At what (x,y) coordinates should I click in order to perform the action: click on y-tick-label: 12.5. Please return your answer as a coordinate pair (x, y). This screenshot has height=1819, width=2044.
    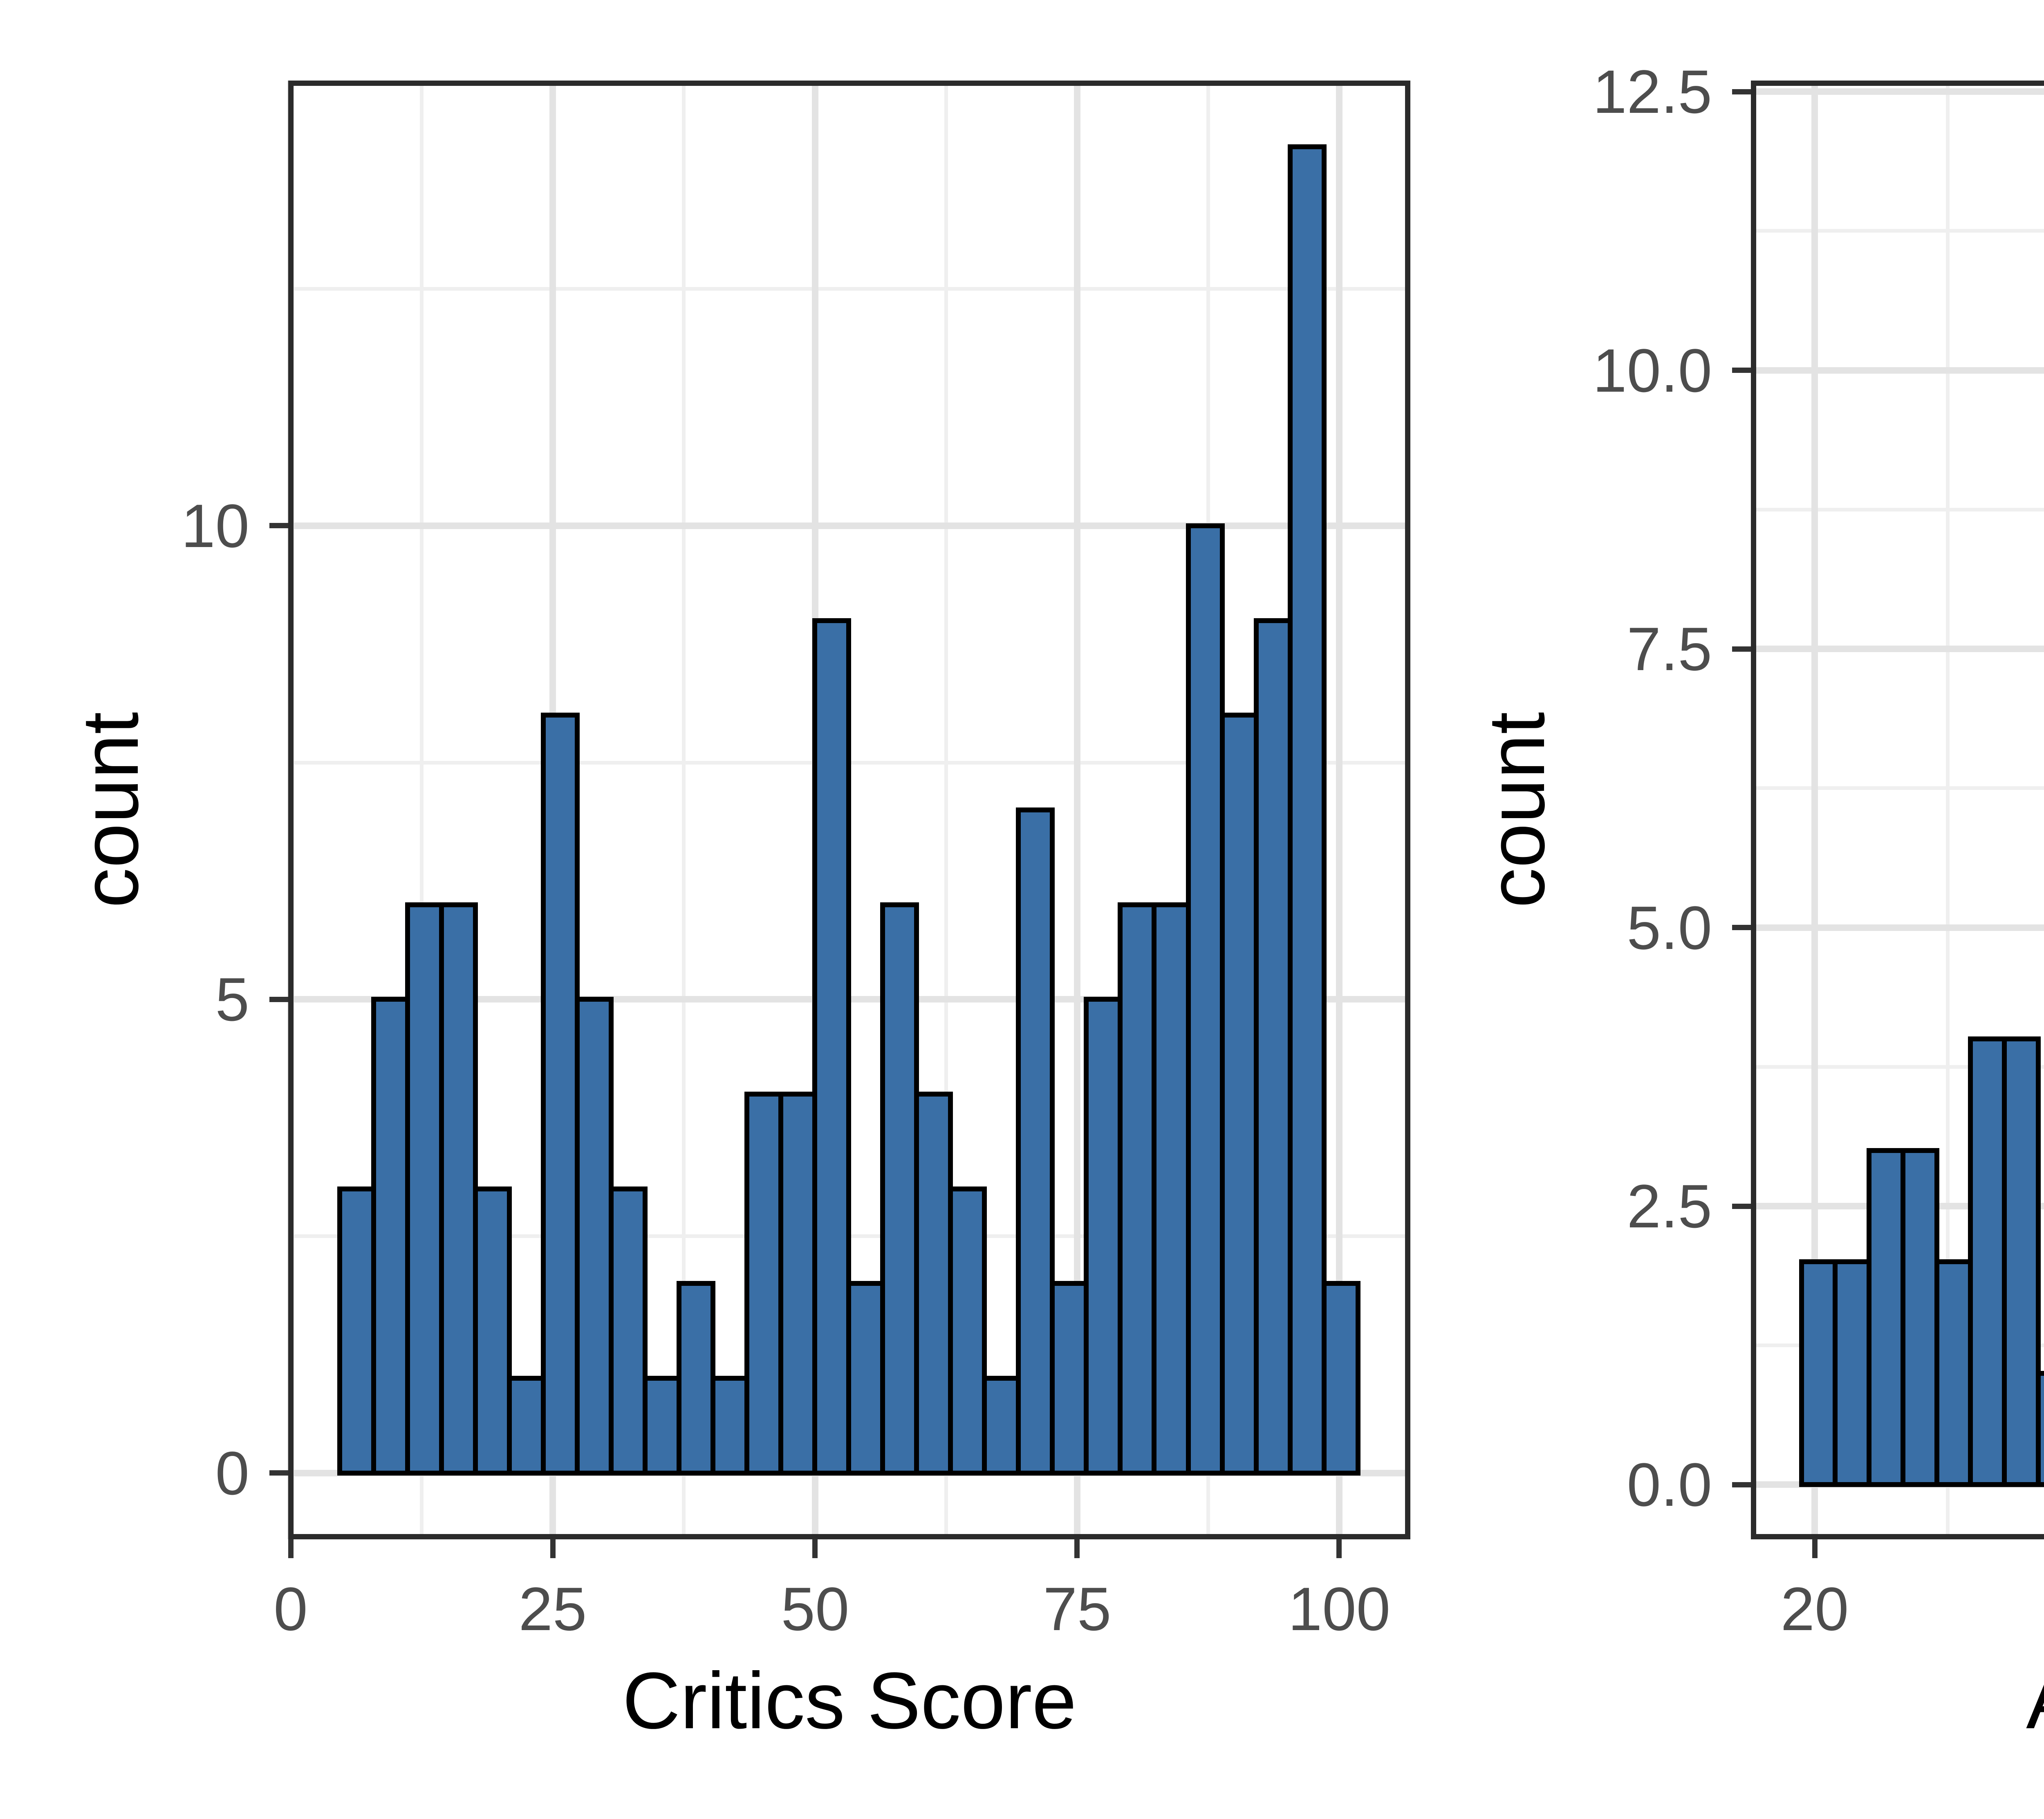
    Looking at the image, I should click on (1653, 91).